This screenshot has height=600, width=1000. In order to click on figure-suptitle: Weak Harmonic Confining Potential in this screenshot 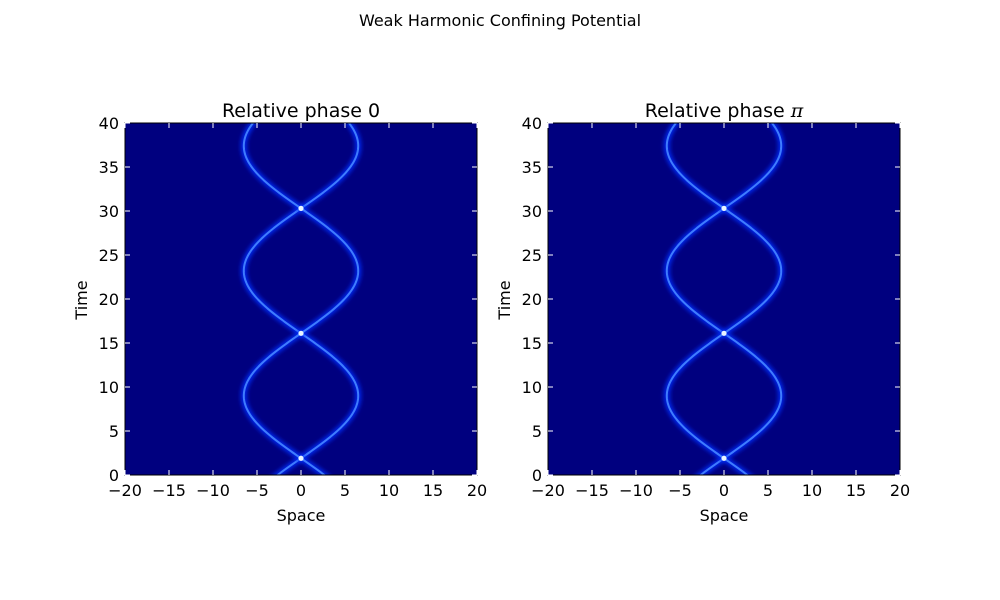, I will do `click(500, 20)`.